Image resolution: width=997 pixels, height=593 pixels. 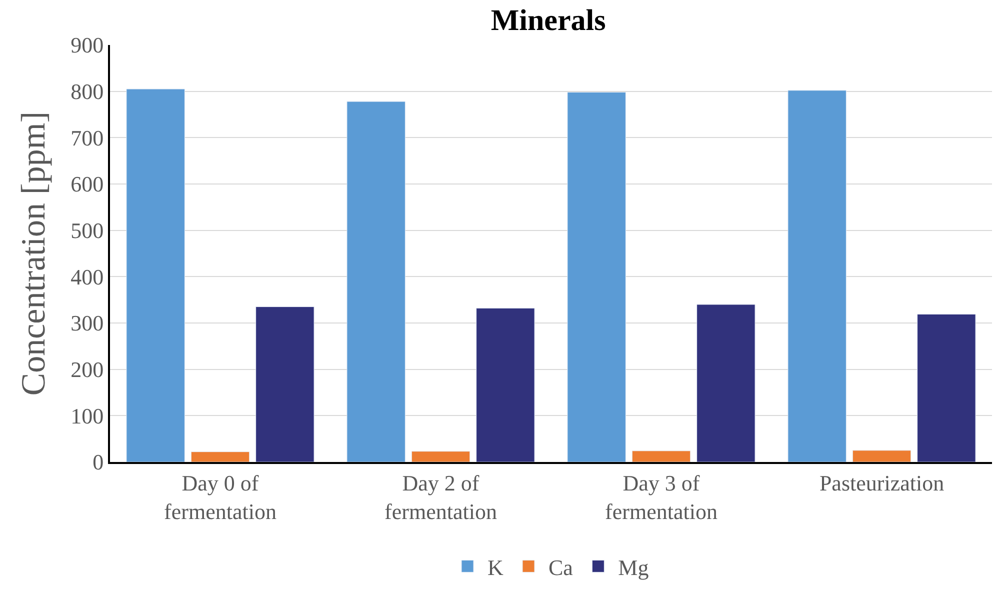 I want to click on y-tick-label: 400, so click(x=87, y=277).